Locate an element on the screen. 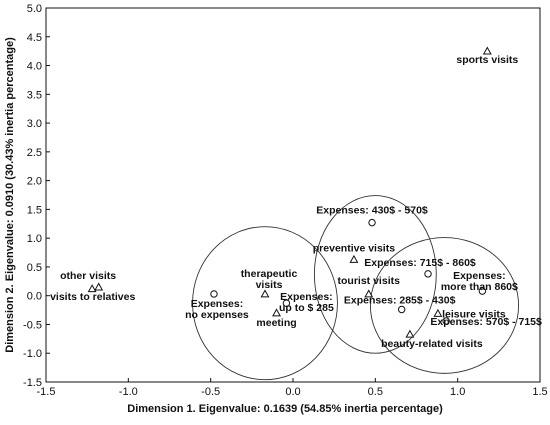  point-label: visits to relatives is located at coordinates (92, 297).